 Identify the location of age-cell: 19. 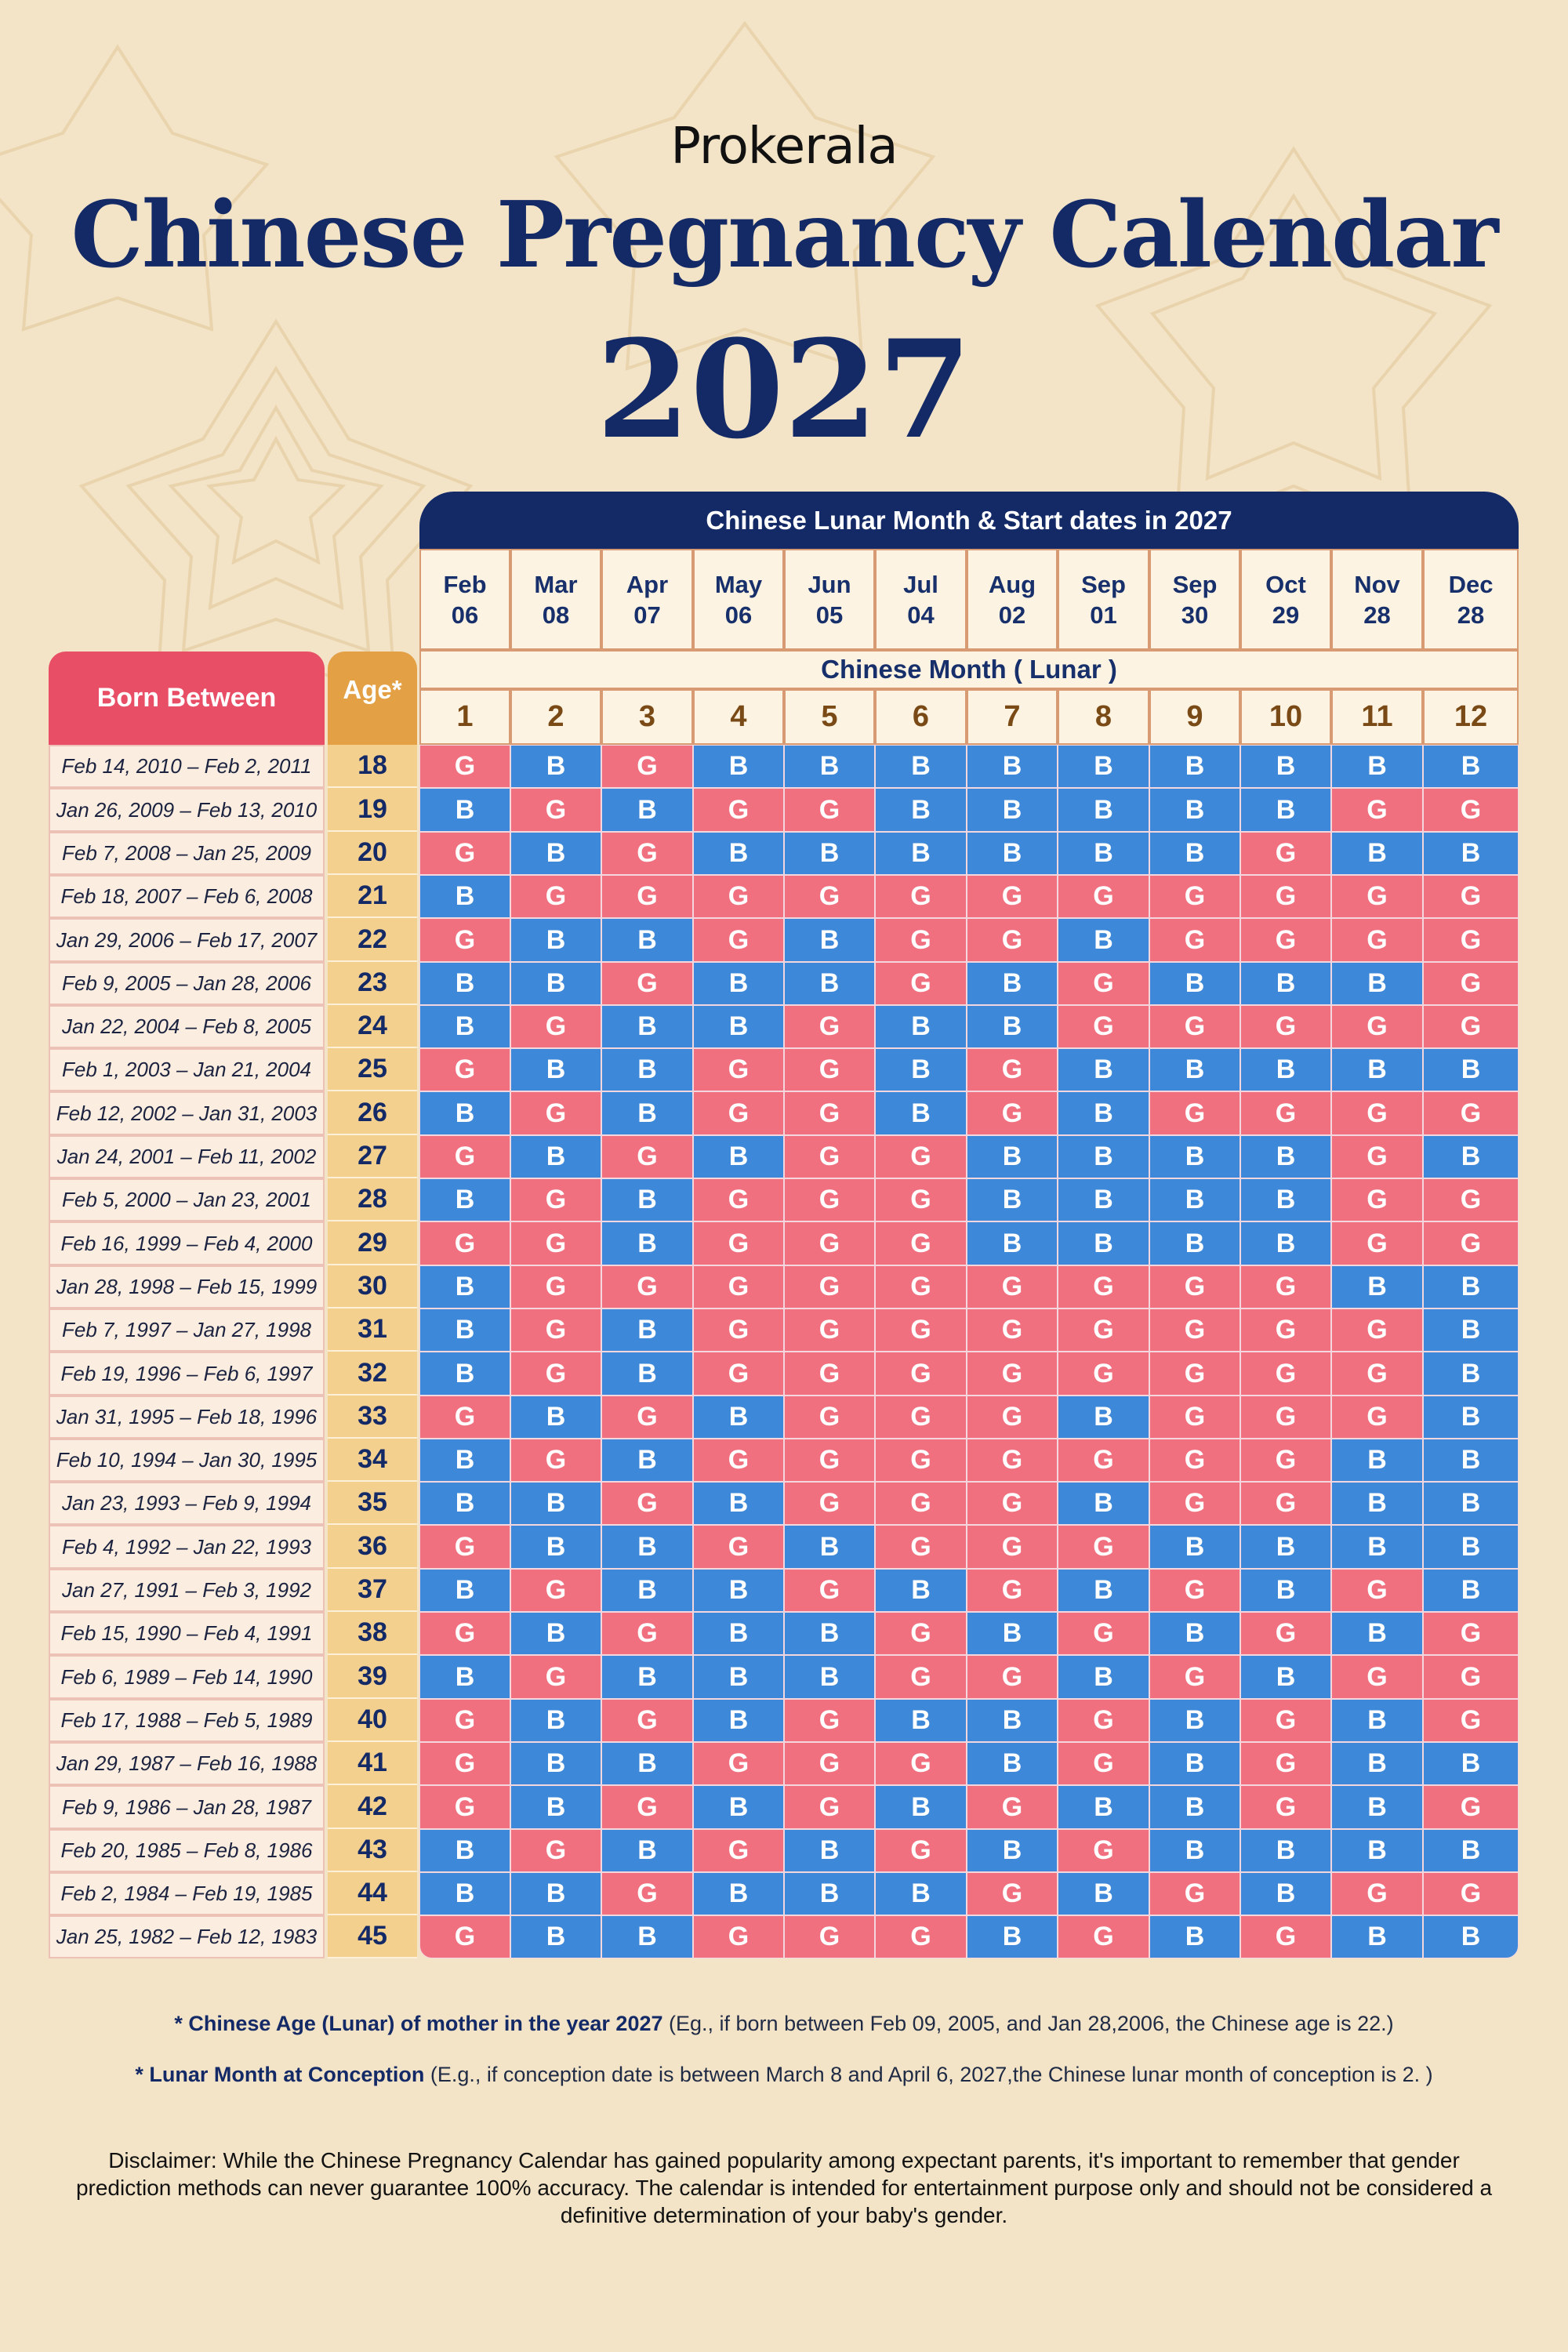
(372, 810).